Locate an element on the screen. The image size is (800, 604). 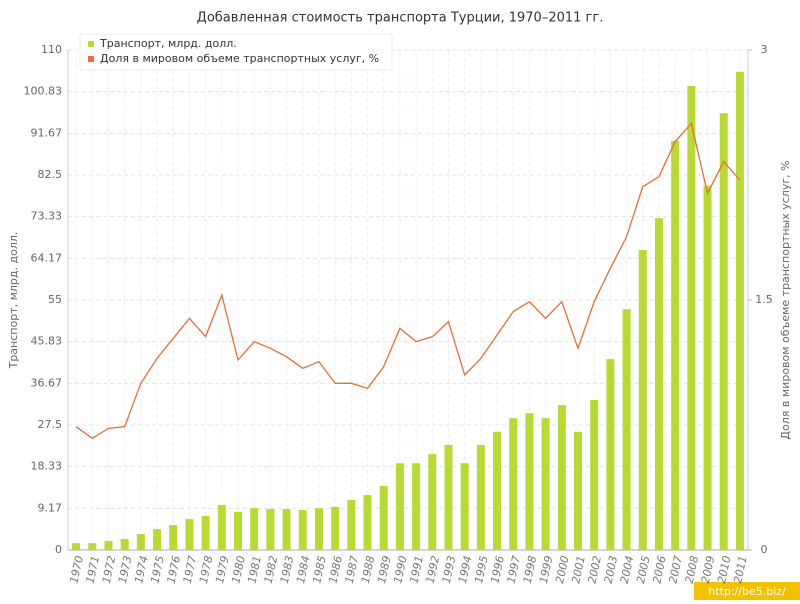
x-tick-label: 2010 is located at coordinates (724, 570).